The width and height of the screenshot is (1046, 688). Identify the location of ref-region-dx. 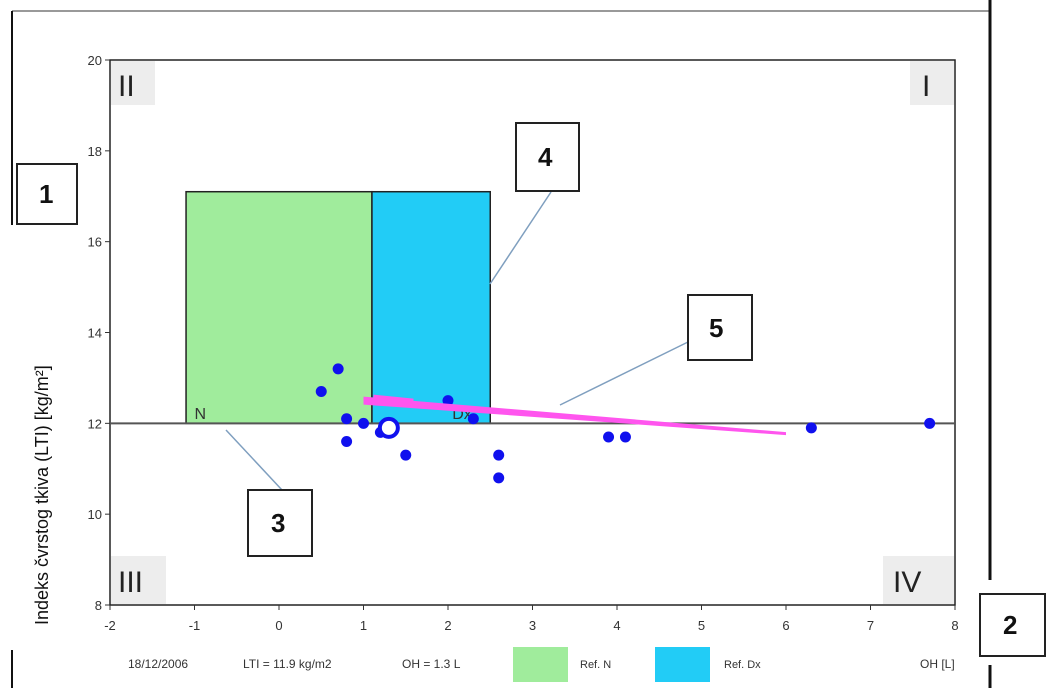
(431, 307).